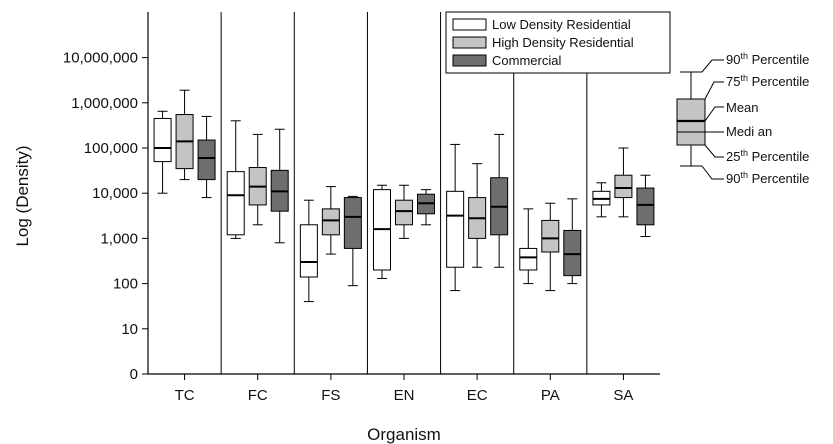  I want to click on x-tick-label: EC, so click(477, 395).